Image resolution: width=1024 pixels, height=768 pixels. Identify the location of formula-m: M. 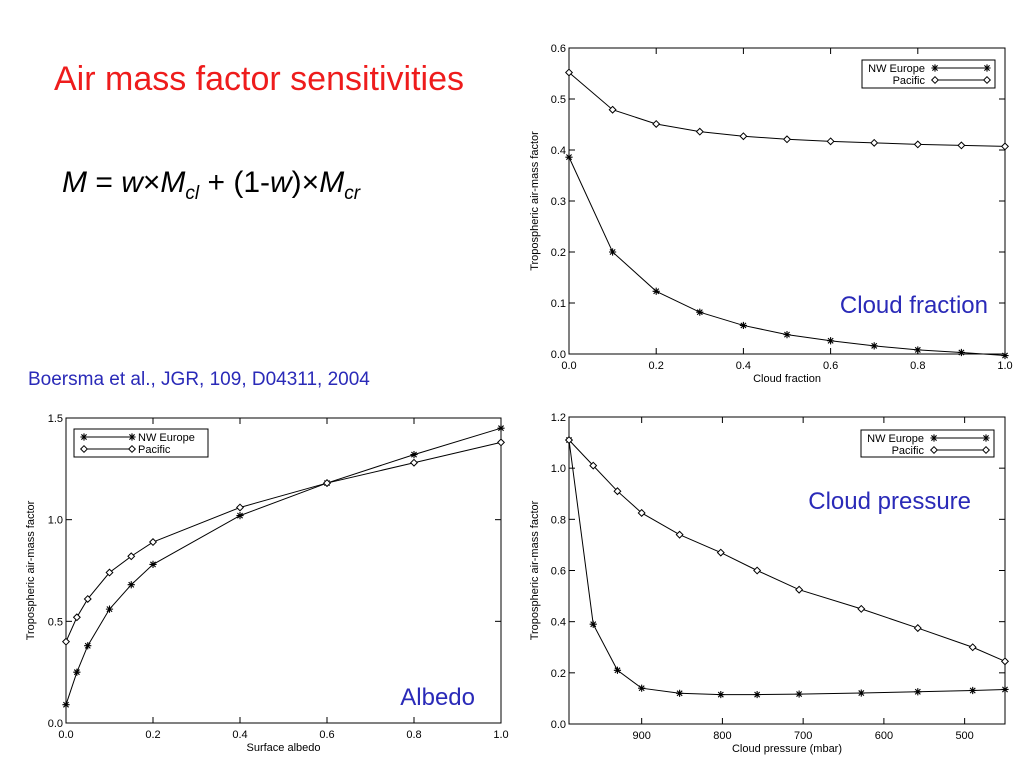
(74, 182).